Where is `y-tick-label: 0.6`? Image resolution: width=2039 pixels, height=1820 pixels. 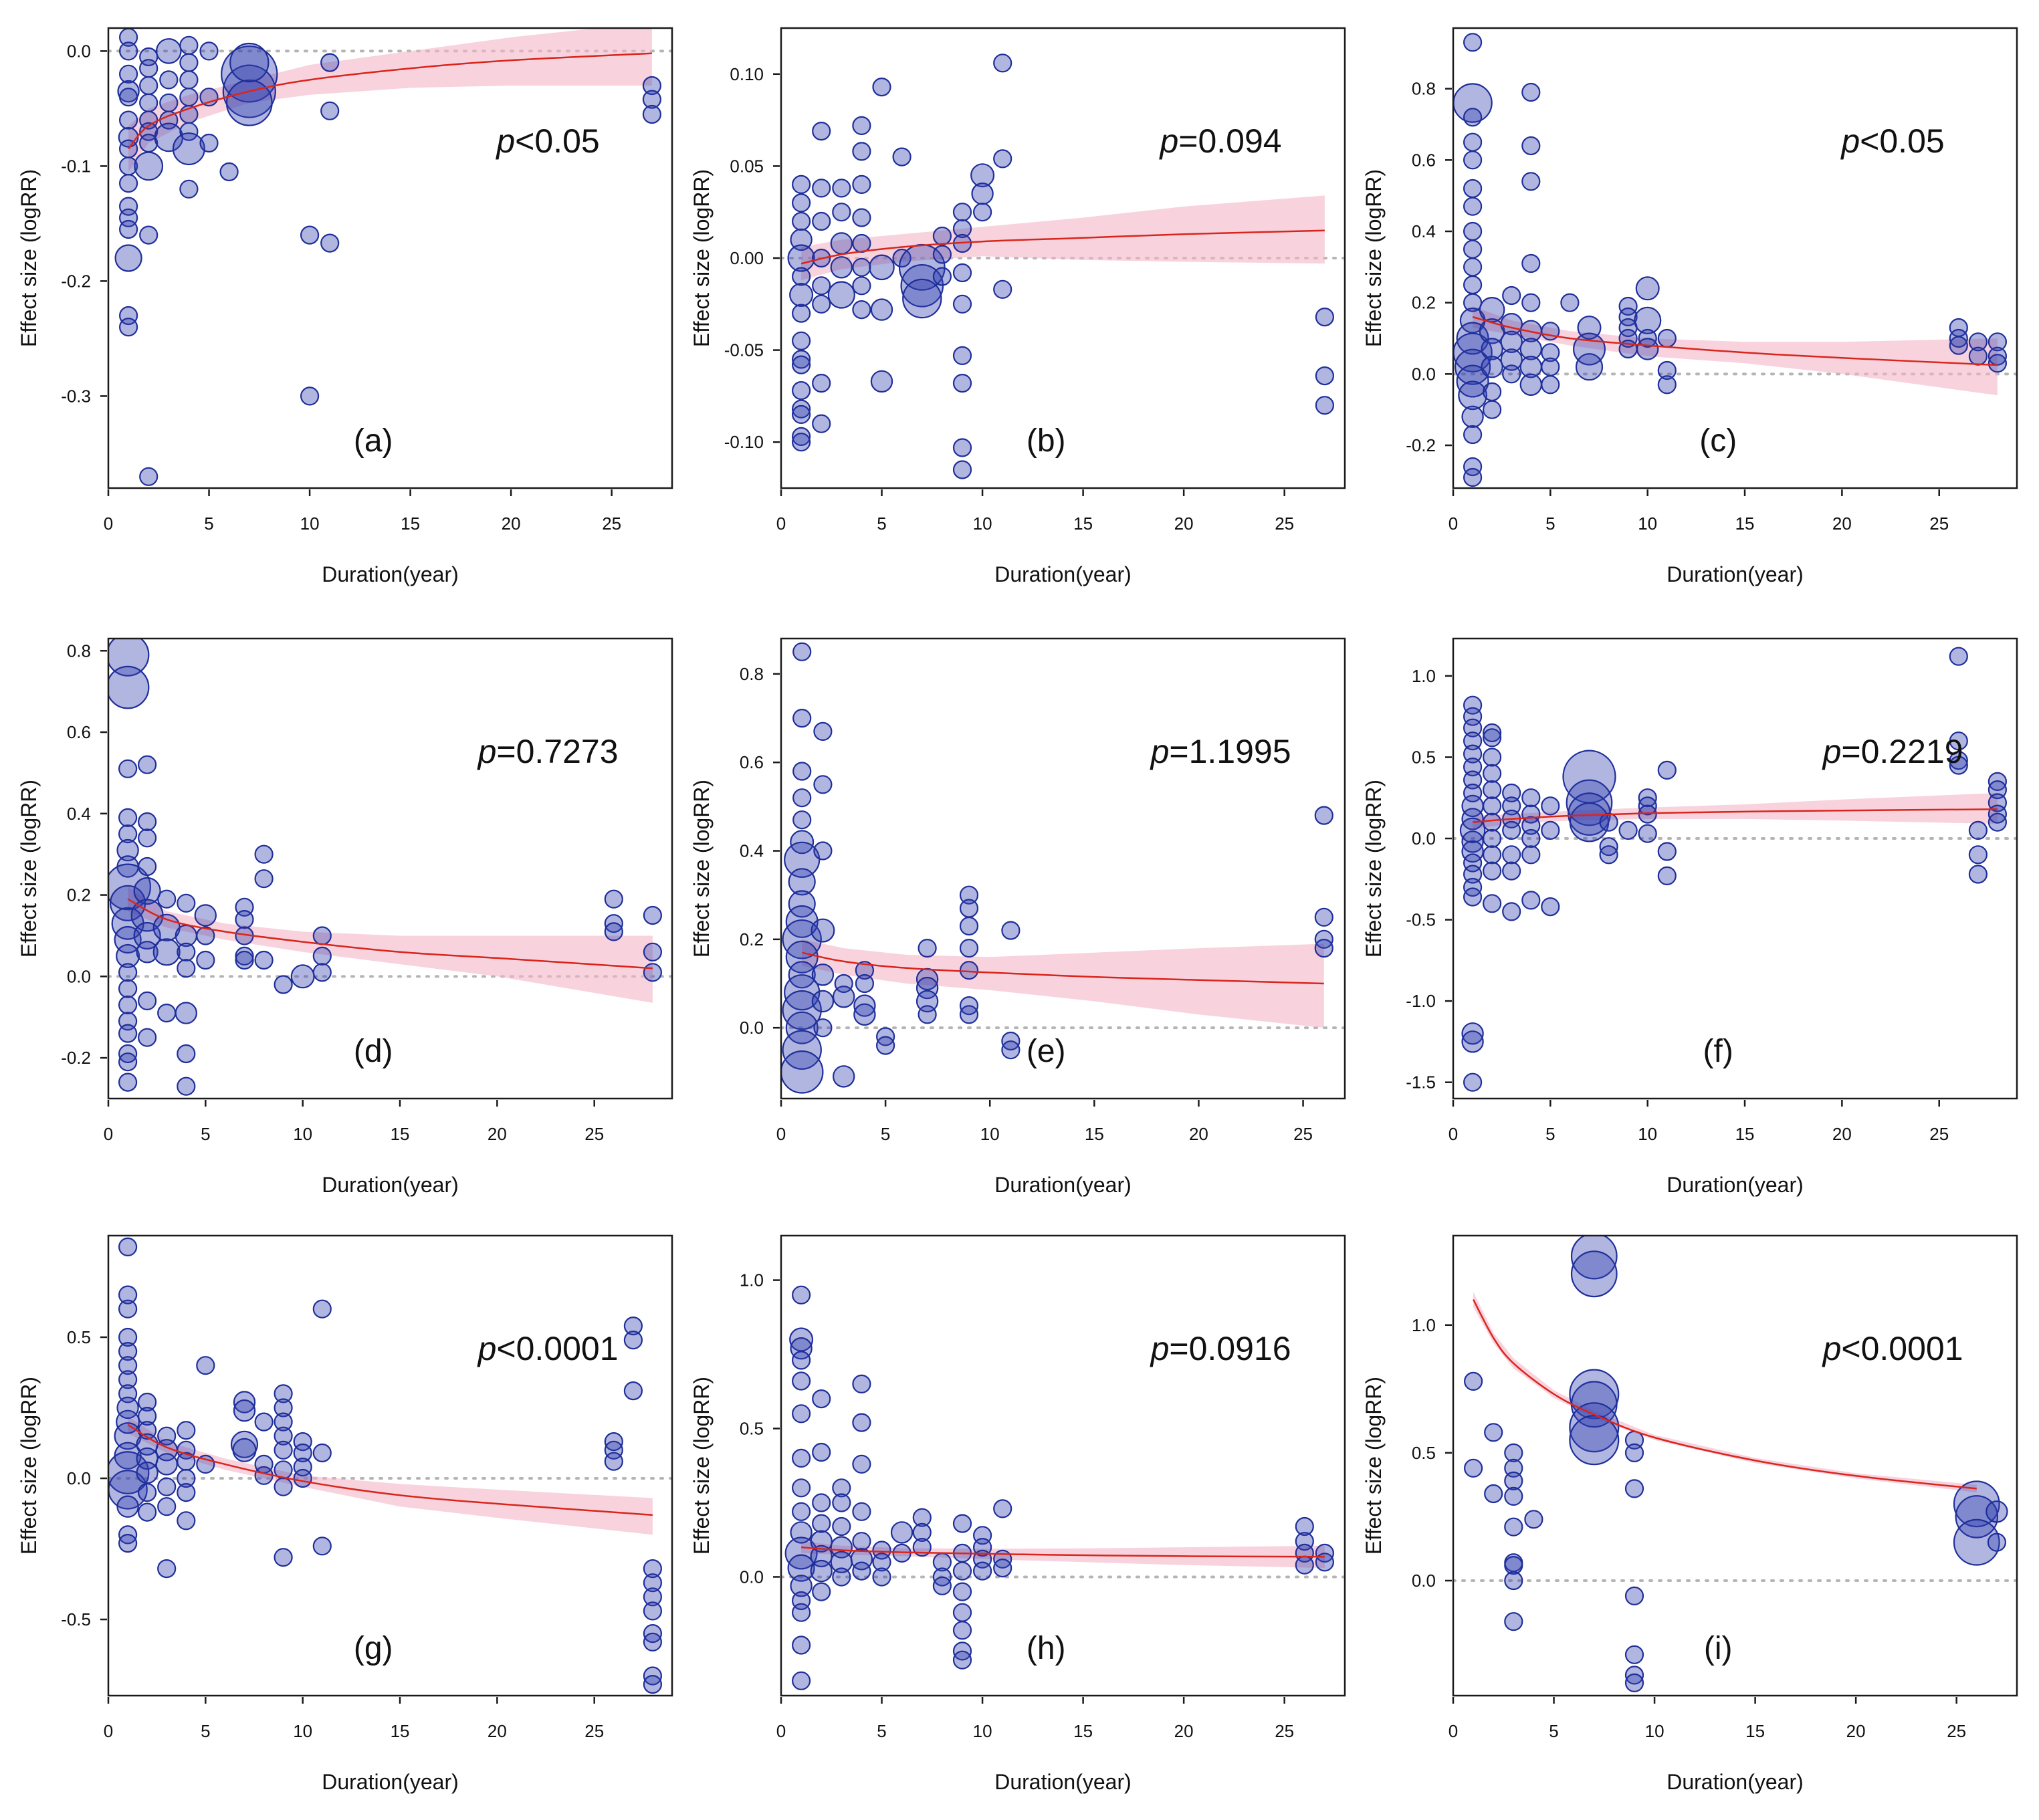 y-tick-label: 0.6 is located at coordinates (752, 762).